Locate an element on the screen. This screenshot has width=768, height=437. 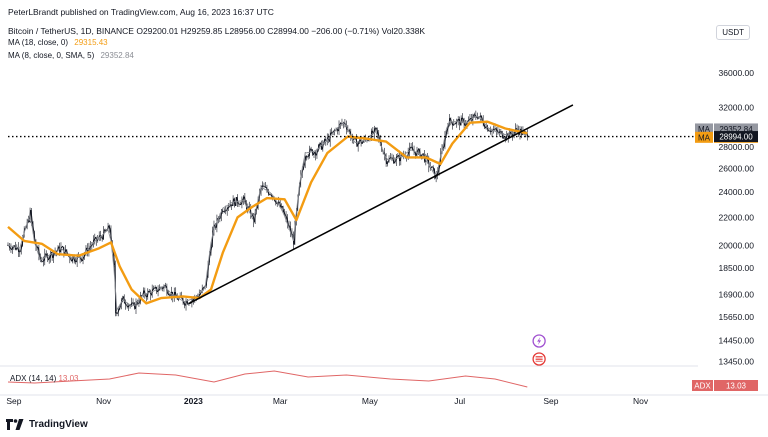
x-tick-label: Nov is located at coordinates (104, 401).